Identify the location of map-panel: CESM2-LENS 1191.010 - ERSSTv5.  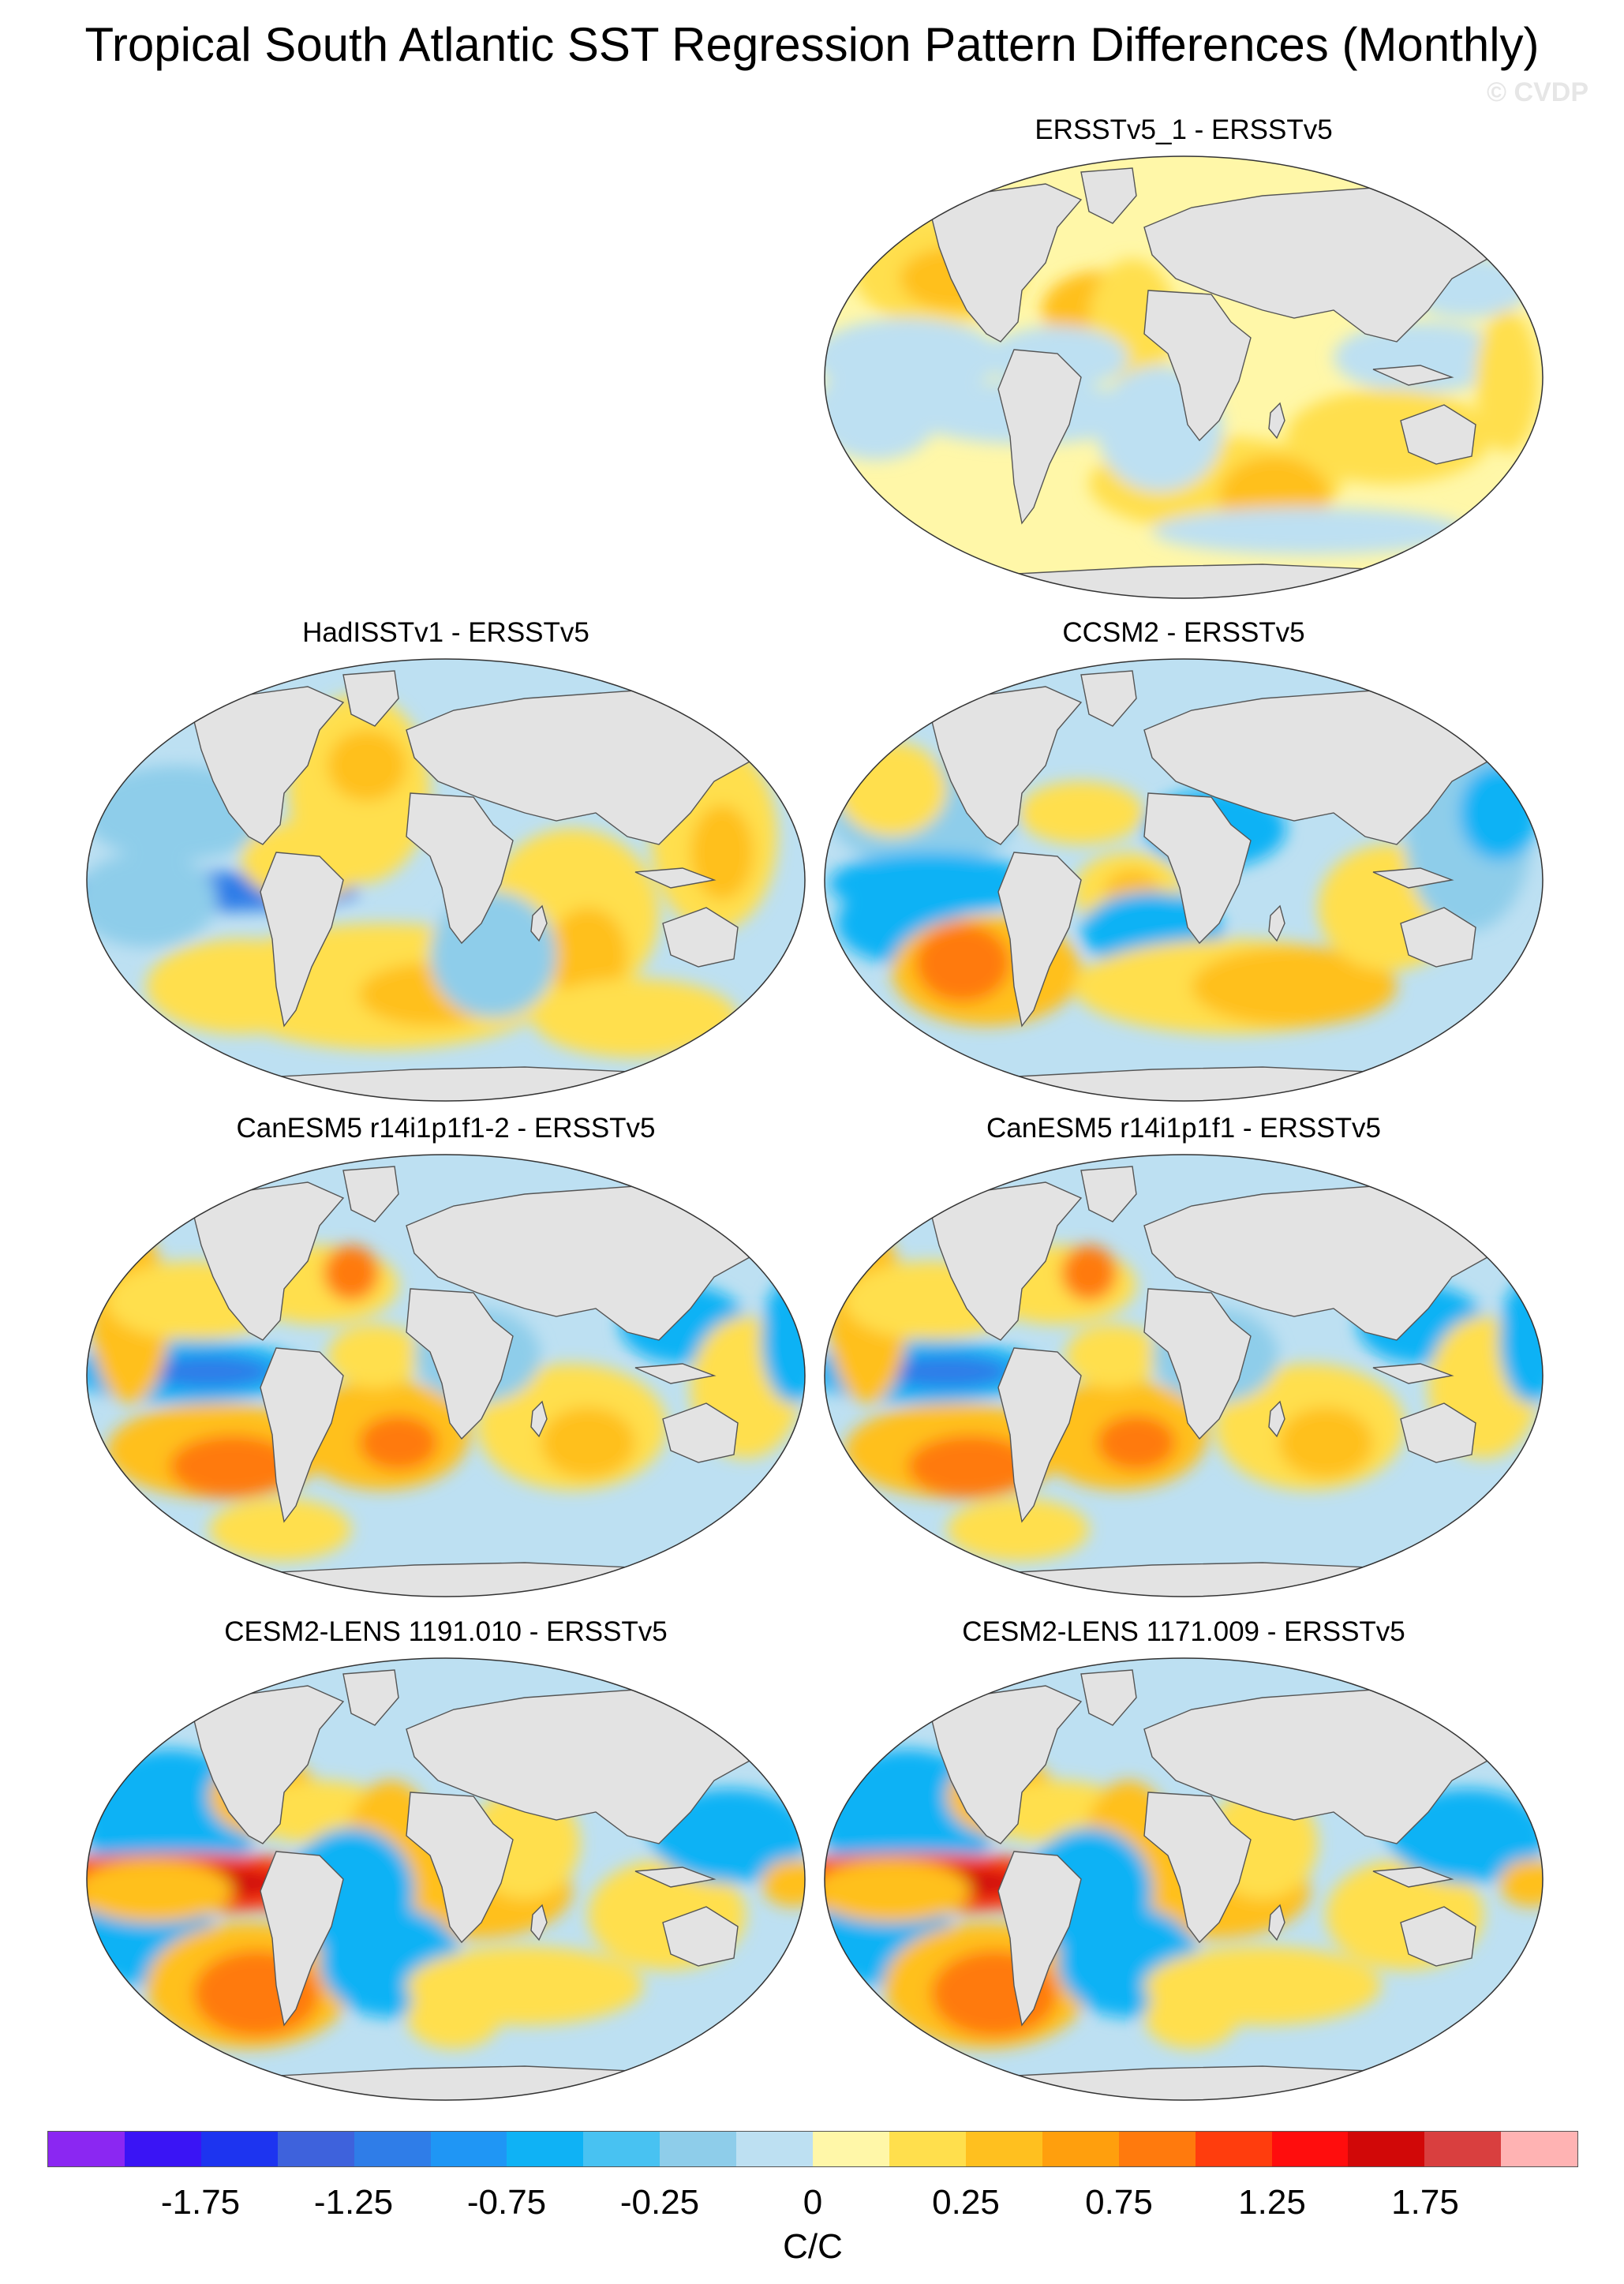
(446, 1861).